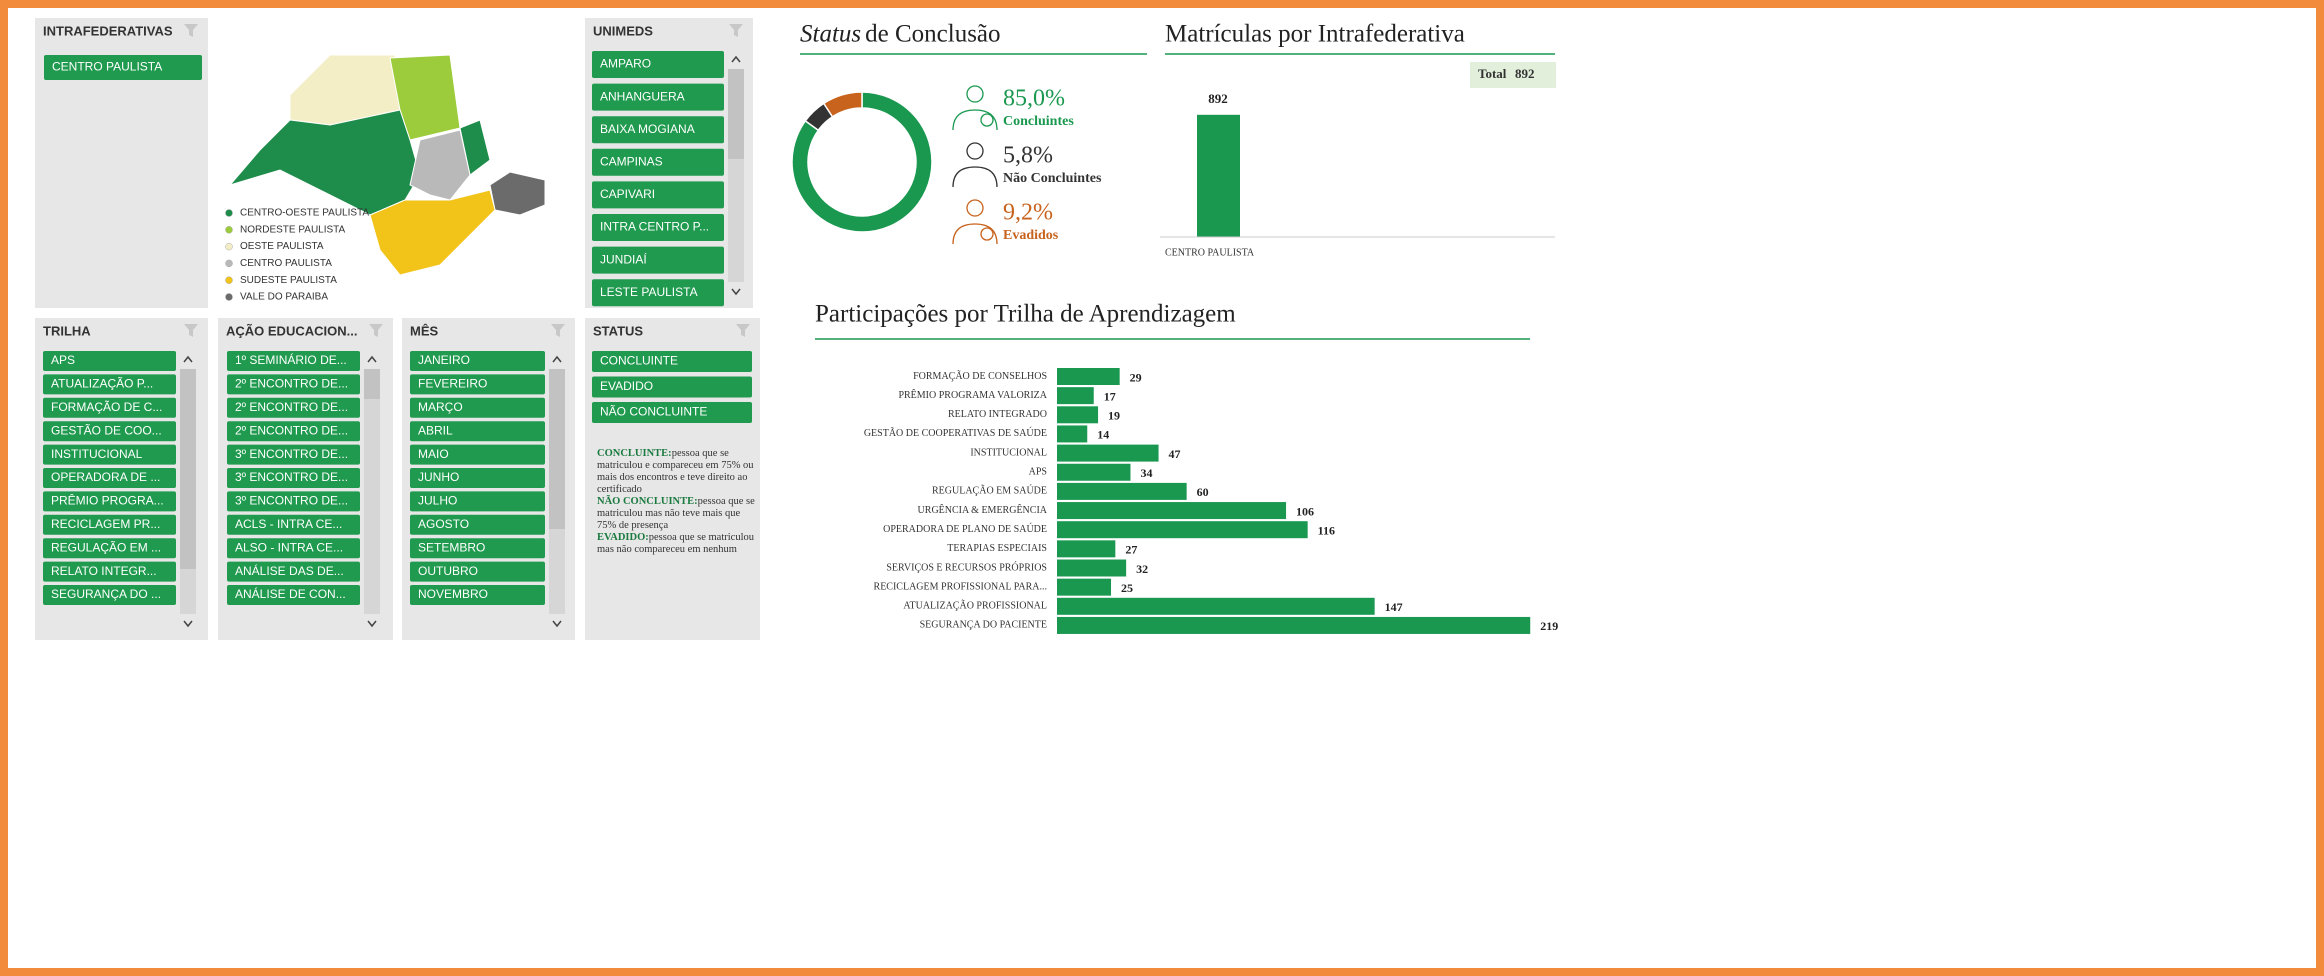 This screenshot has height=976, width=2324. I want to click on slicer-item-label: CONCLUINTE, so click(639, 361).